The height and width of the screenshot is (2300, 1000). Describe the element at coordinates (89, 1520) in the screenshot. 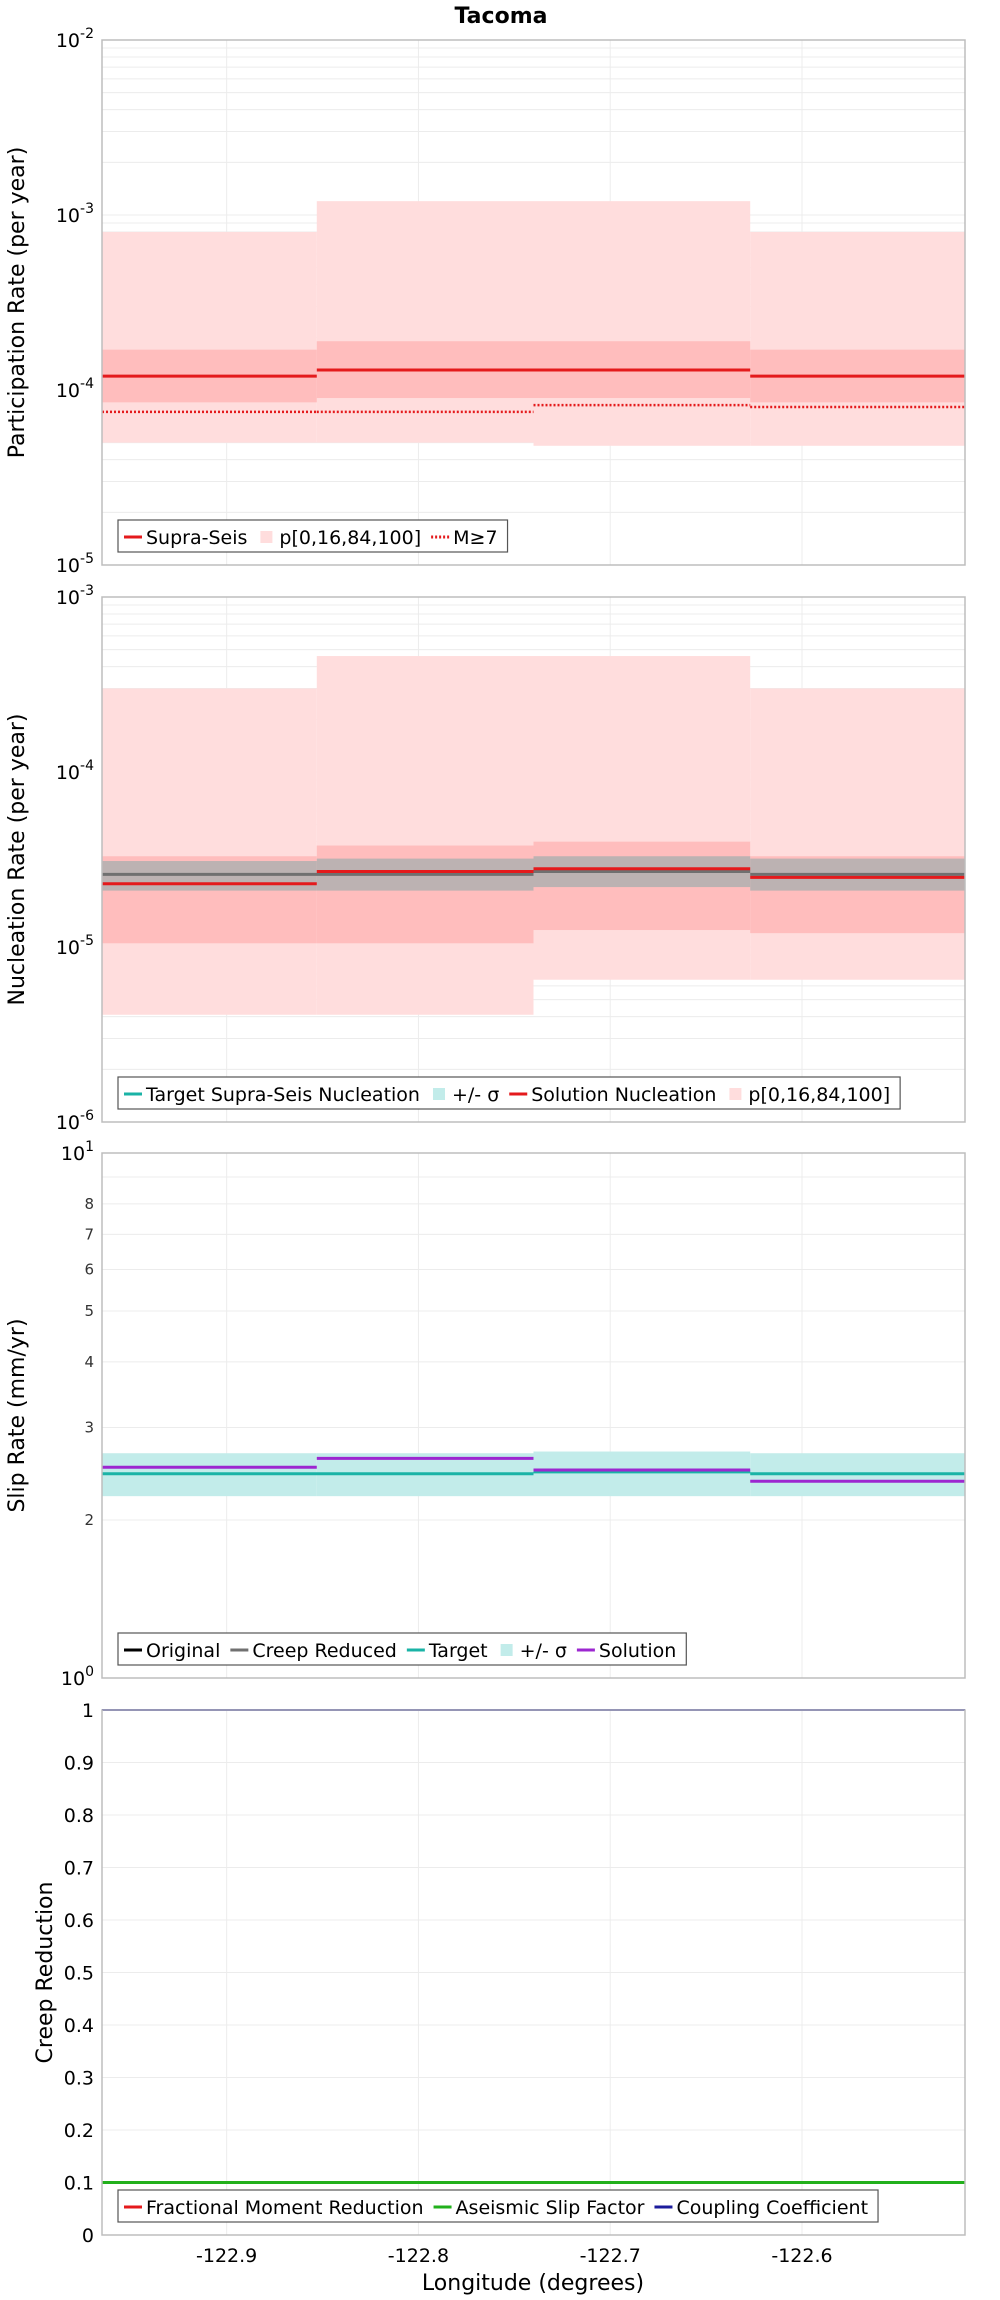

I see `y-minor-tick-label: 2` at that location.